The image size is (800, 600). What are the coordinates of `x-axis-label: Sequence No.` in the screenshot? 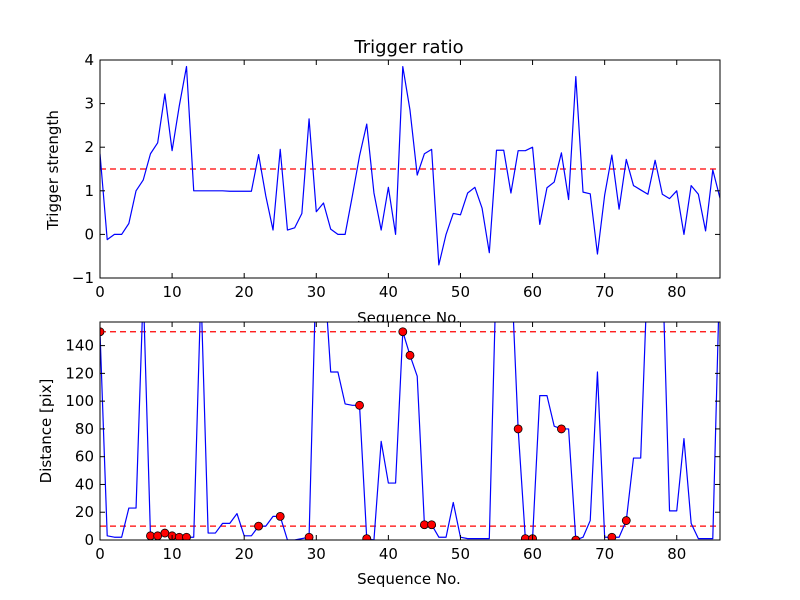 It's located at (409, 579).